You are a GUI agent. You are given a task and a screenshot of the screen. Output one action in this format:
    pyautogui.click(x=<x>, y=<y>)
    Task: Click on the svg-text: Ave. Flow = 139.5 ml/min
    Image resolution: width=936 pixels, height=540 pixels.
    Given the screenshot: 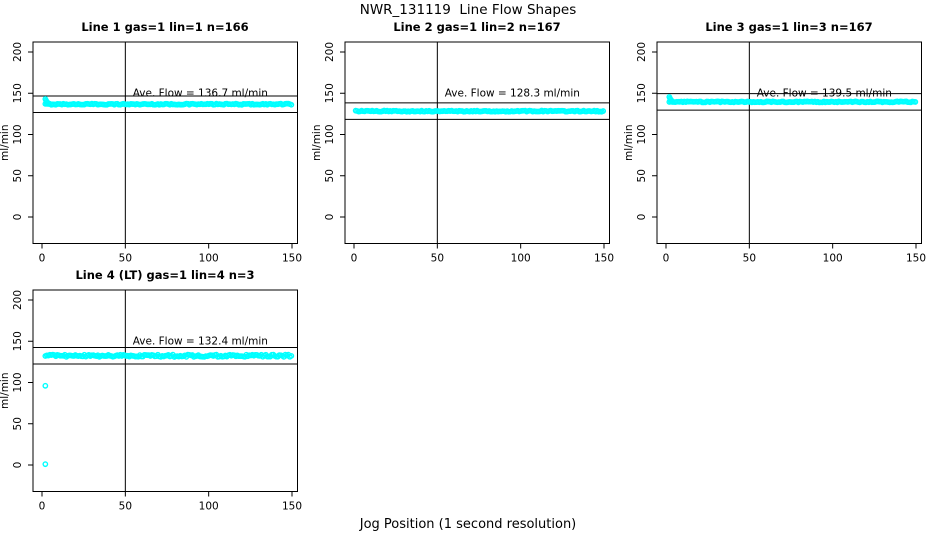 What is the action you would take?
    pyautogui.click(x=824, y=93)
    